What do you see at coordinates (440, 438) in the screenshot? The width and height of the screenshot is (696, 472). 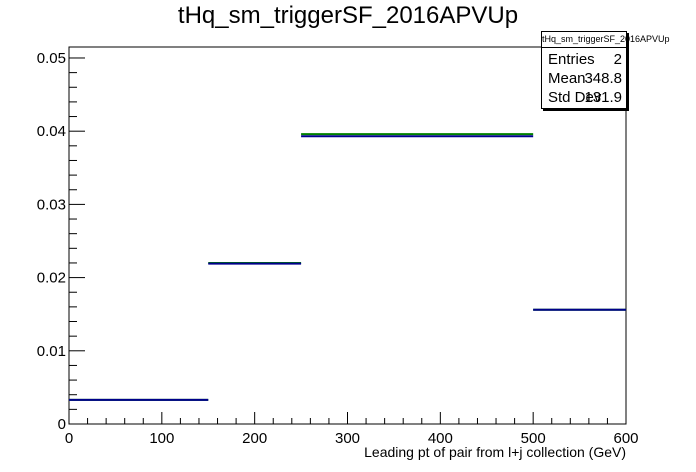 I see `x-tick-label: 400` at bounding box center [440, 438].